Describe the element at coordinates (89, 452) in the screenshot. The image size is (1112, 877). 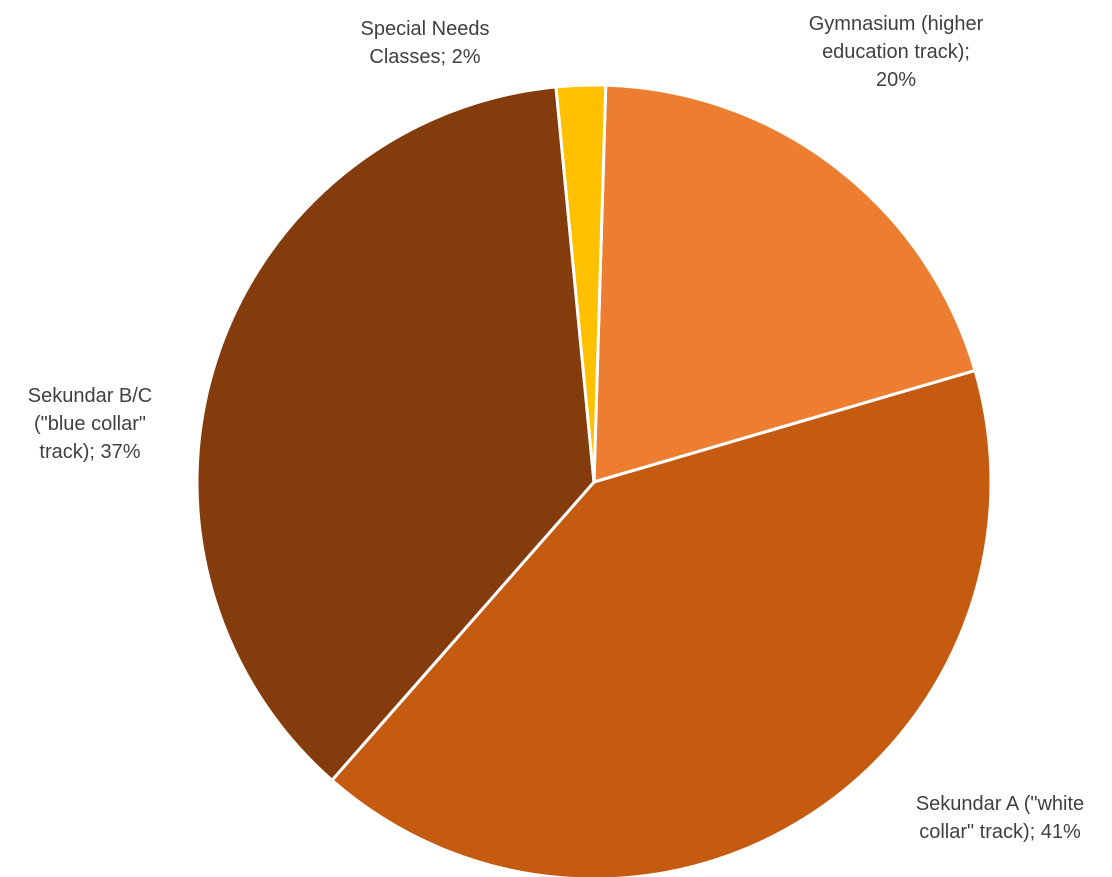
I see `data-label-line: track); 37%` at that location.